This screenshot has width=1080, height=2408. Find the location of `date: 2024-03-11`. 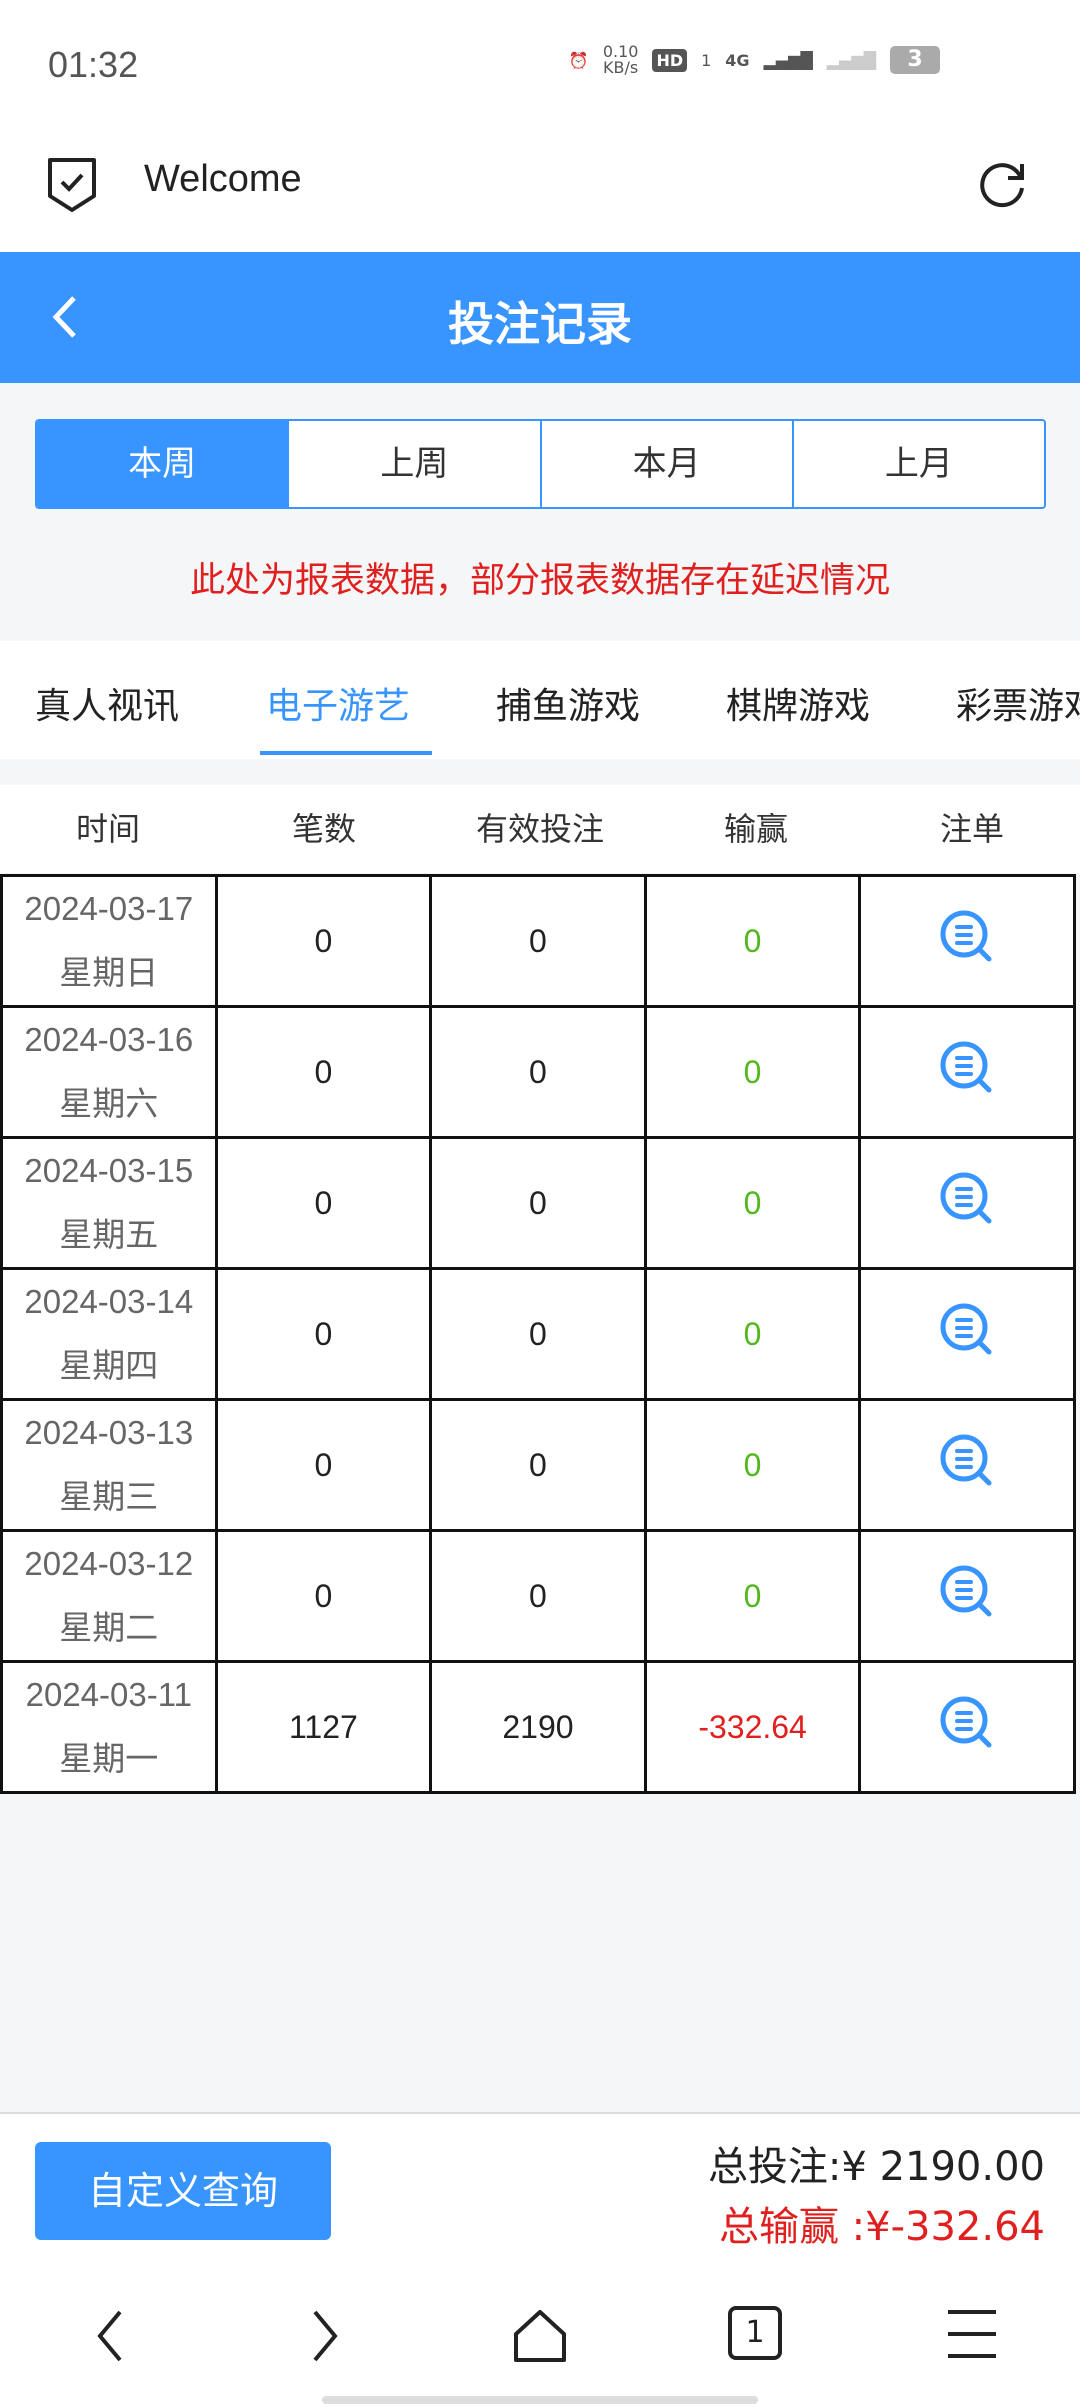

date: 2024-03-11 is located at coordinates (108, 1694).